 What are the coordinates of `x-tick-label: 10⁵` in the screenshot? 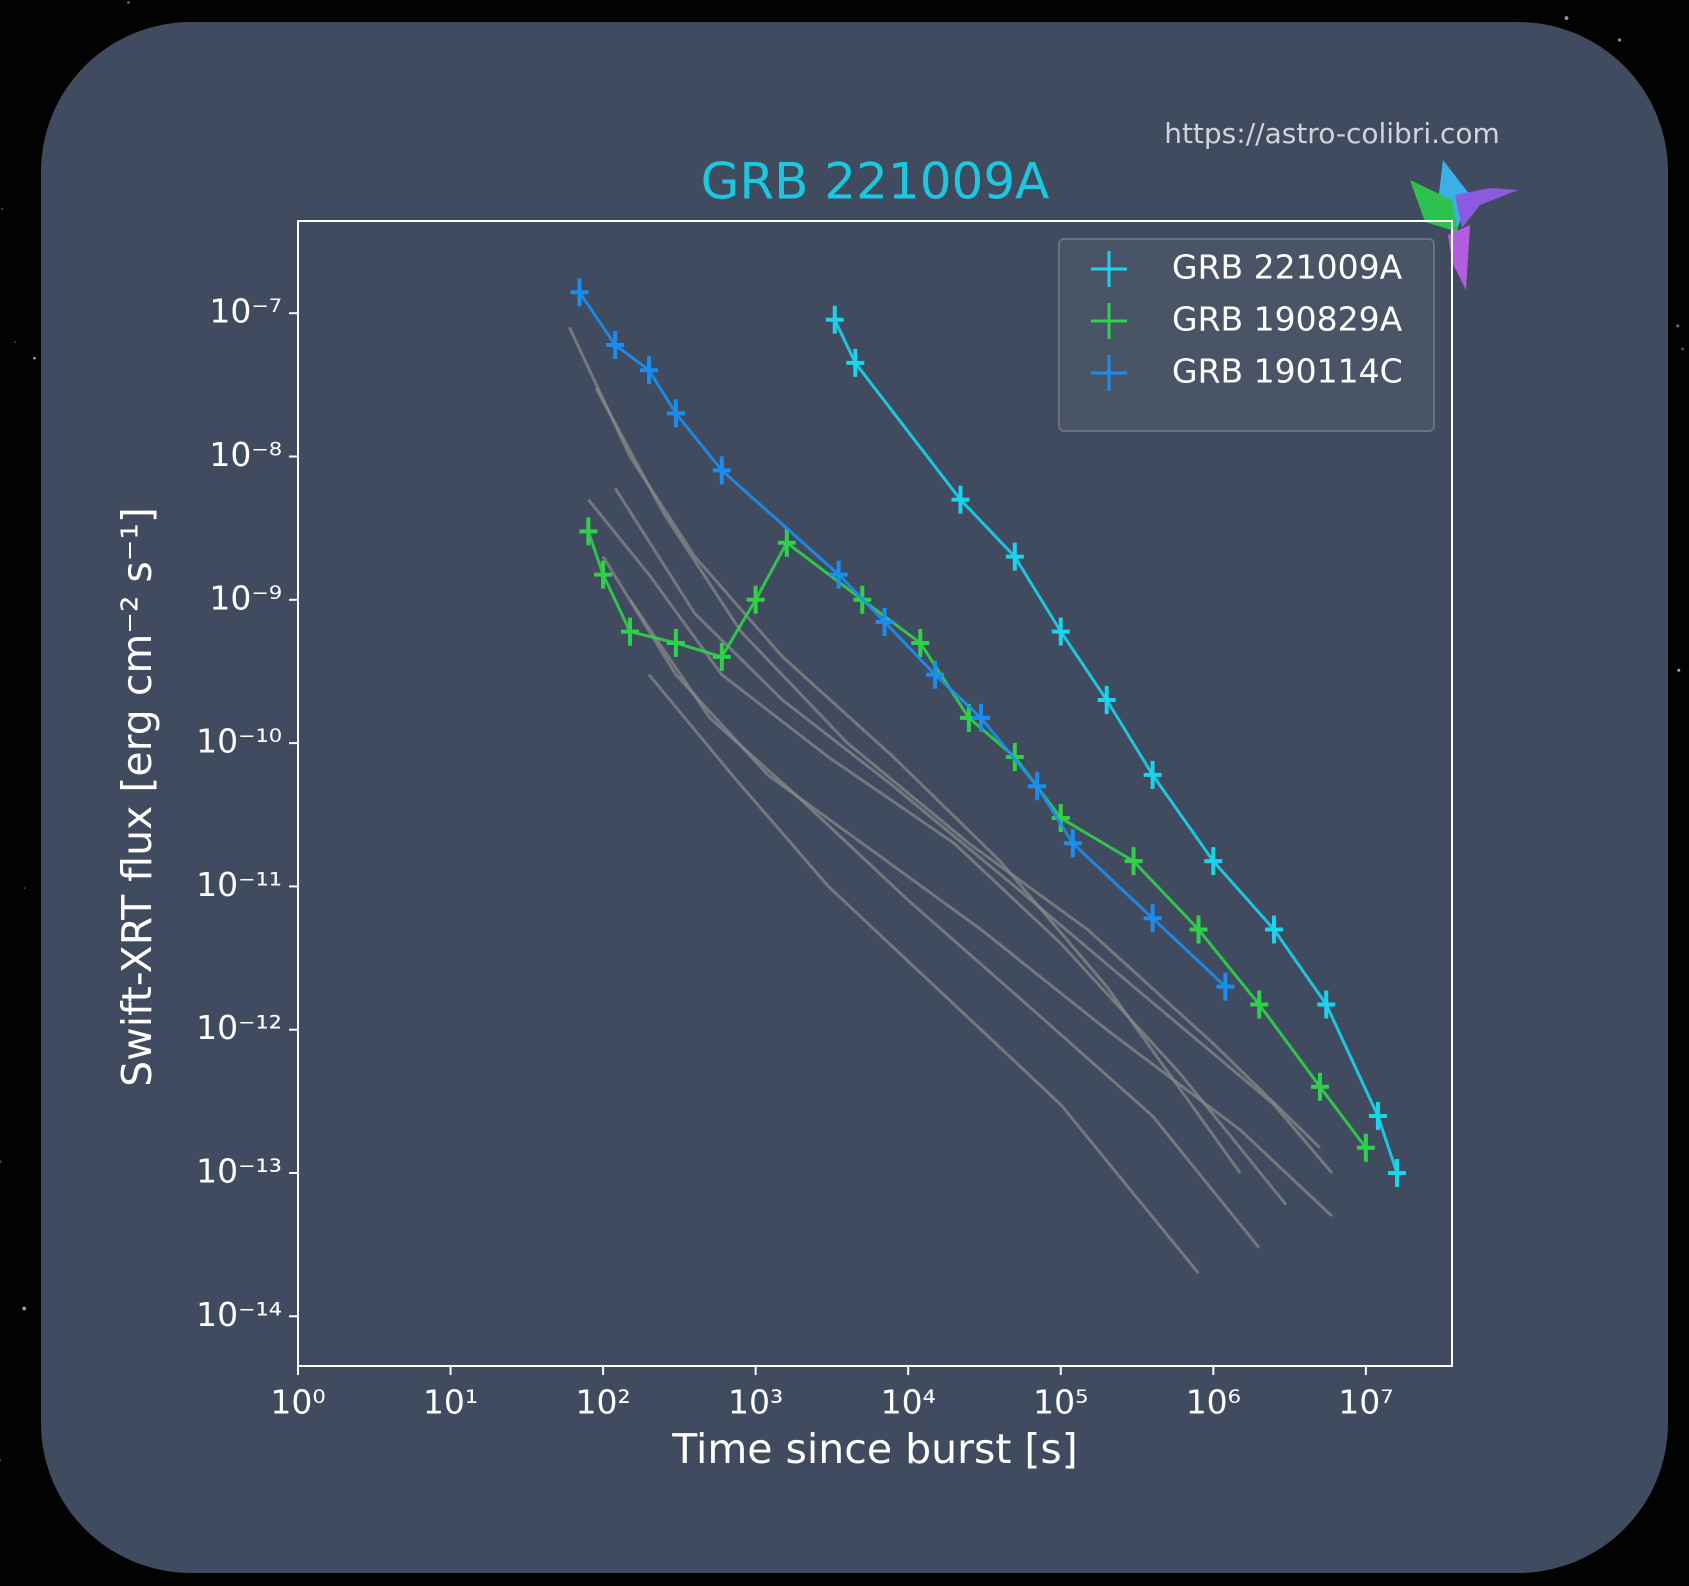 It's located at (1060, 1402).